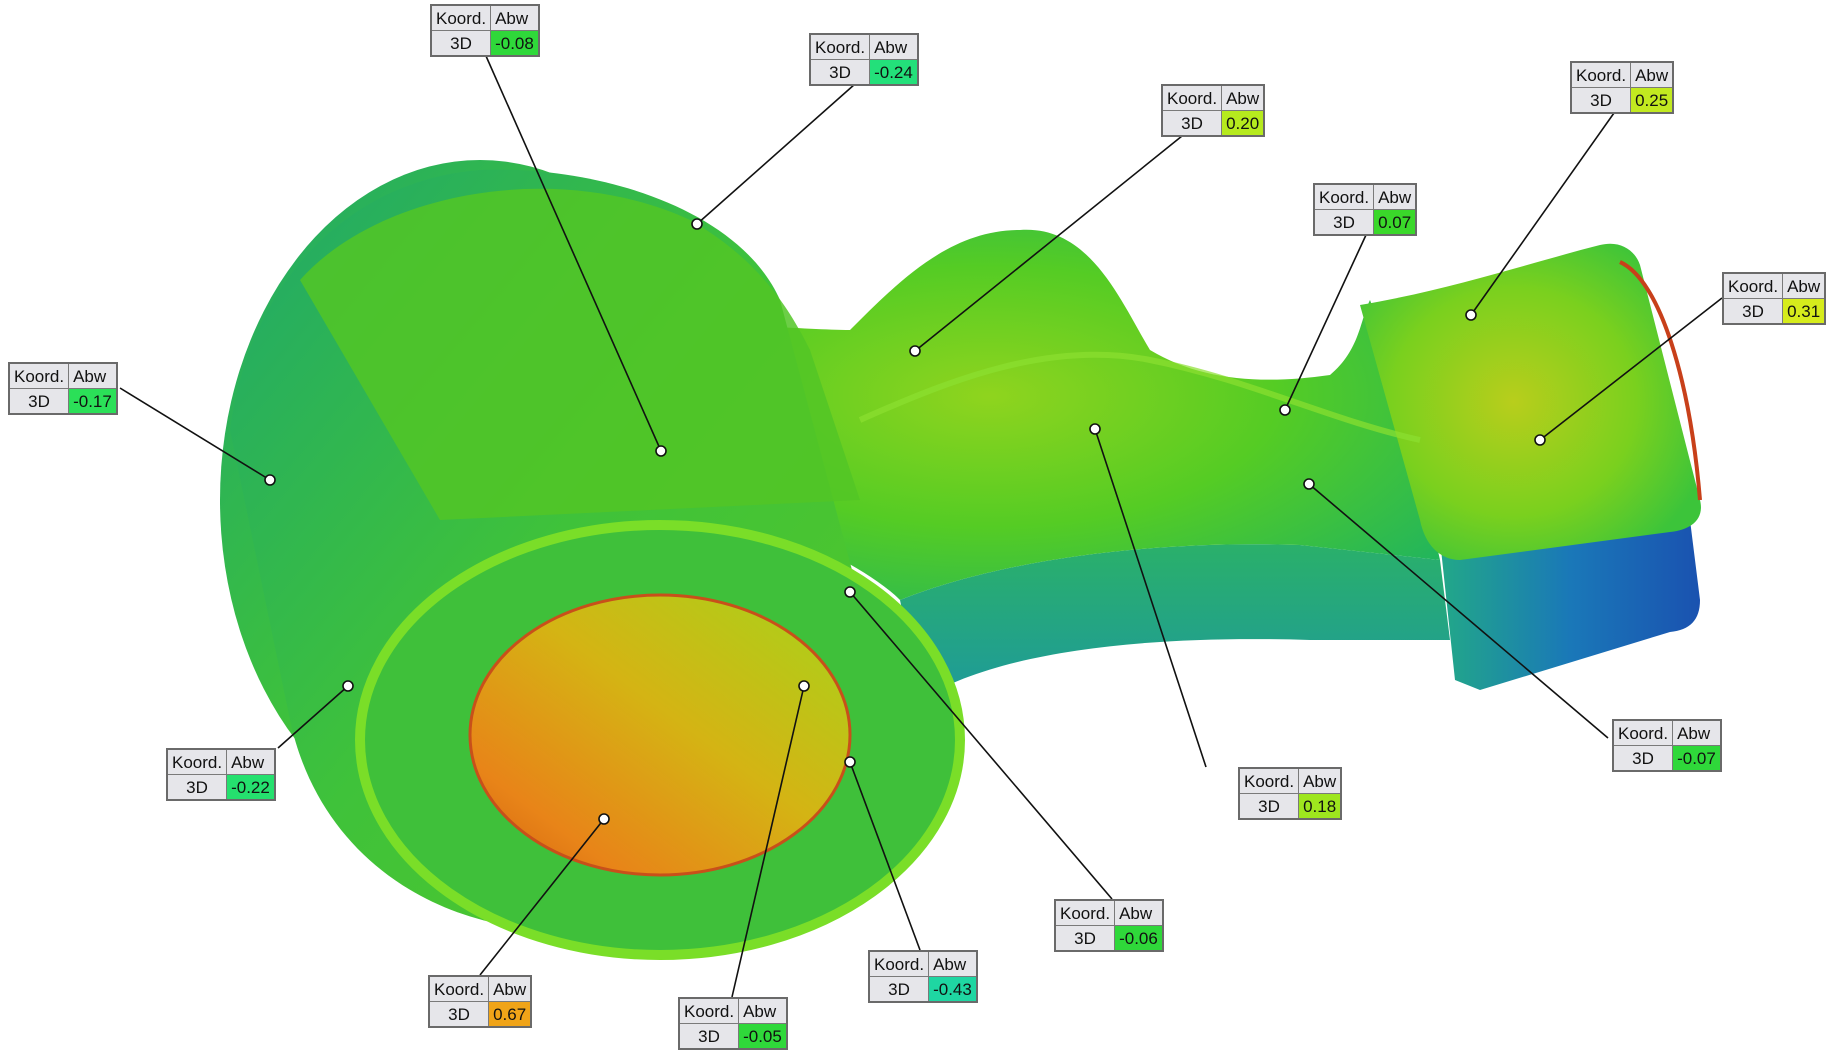  I want to click on callout-c8: Koord. Abw 3D -0.22, so click(221, 774).